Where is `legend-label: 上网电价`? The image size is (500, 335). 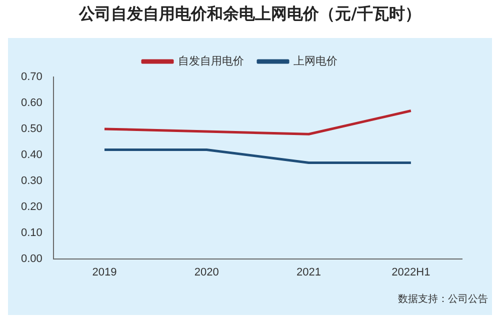 legend-label: 上网电价 is located at coordinates (316, 61).